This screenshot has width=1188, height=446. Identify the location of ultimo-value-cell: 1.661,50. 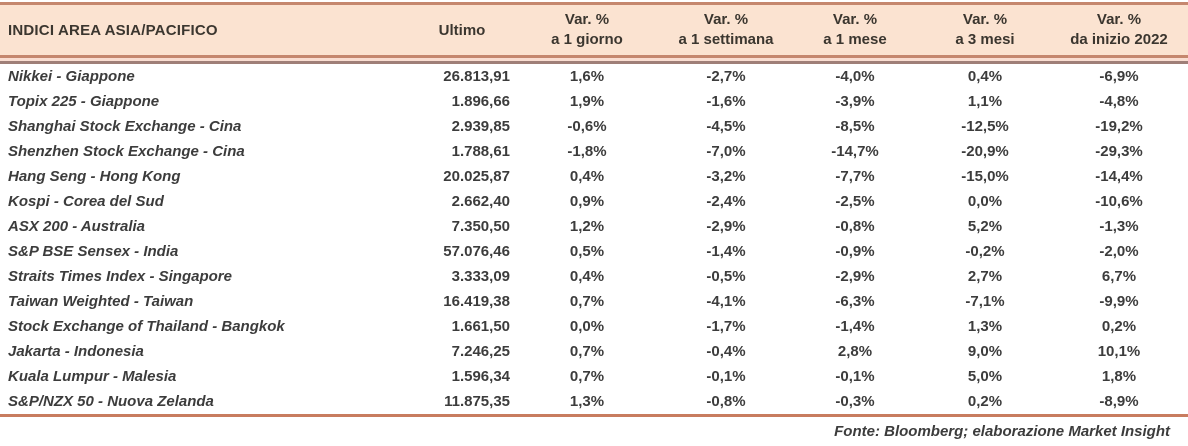
(480, 326).